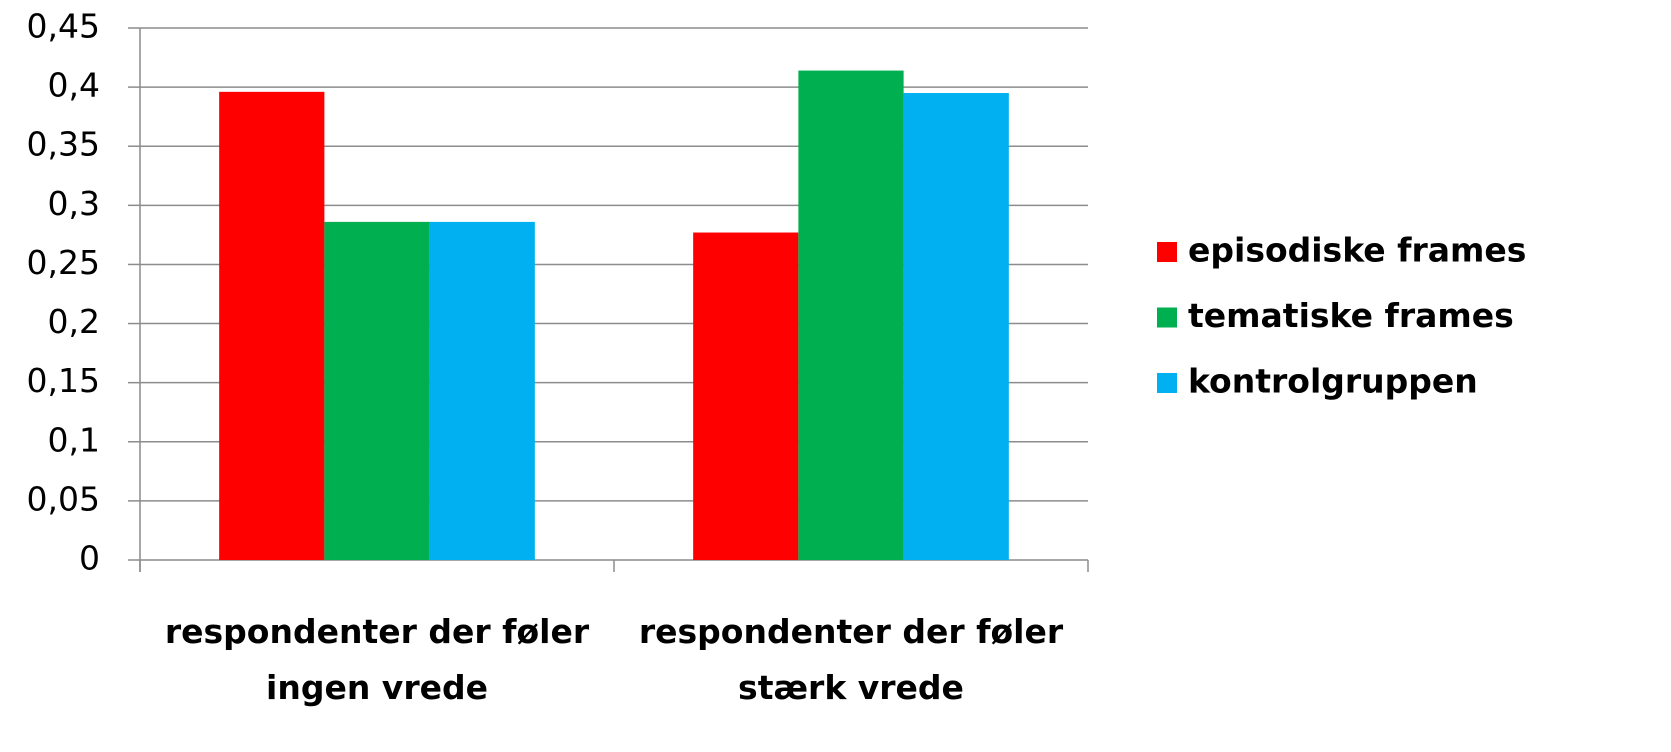  Describe the element at coordinates (74, 439) in the screenshot. I see `y-tick-label: 0,1` at that location.